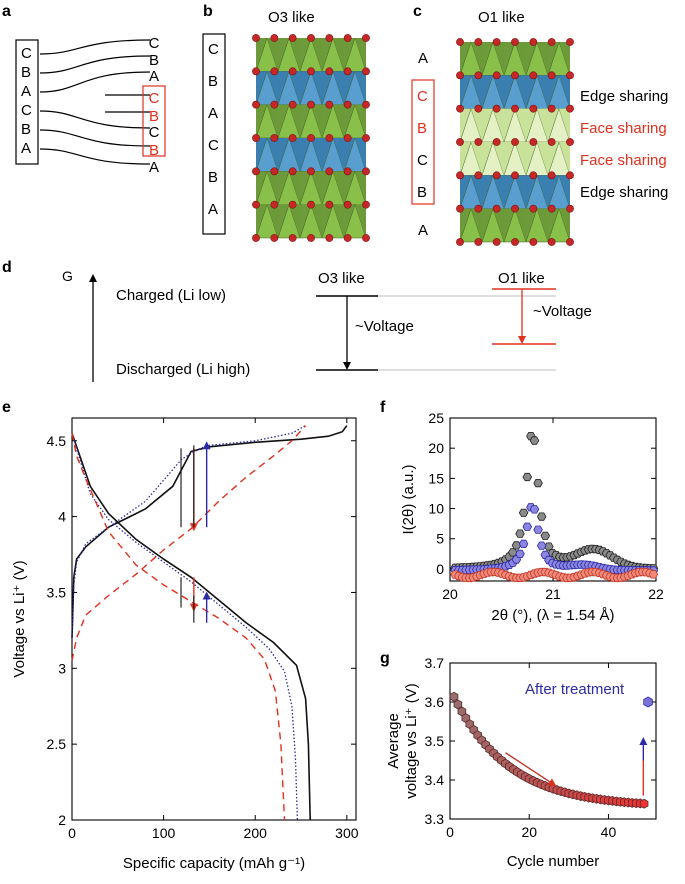 This screenshot has width=685, height=884. I want to click on right-stack-letter-0: C, so click(154, 43).